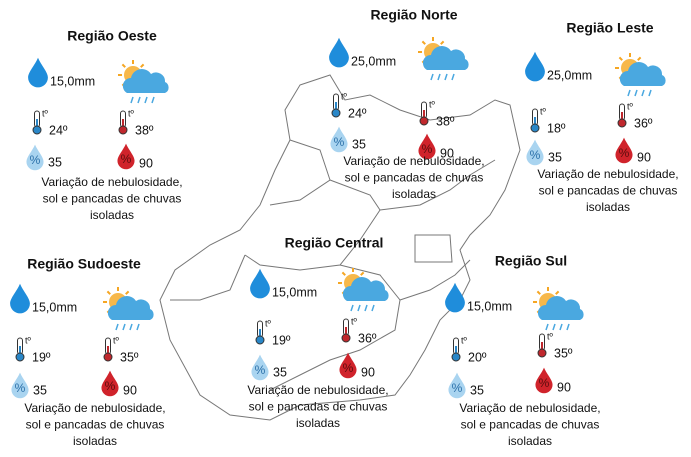  I want to click on temp-min: 24º, so click(58, 130).